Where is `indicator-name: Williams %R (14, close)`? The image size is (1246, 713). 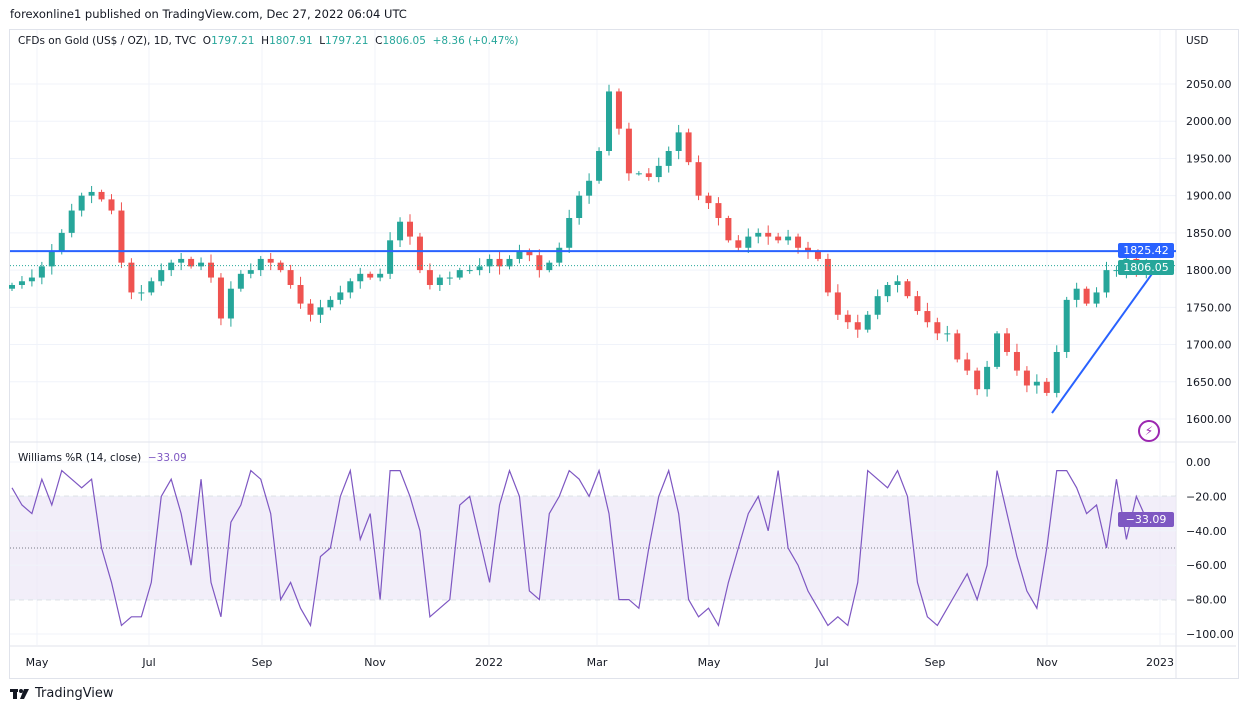 indicator-name: Williams %R (14, close) is located at coordinates (80, 458).